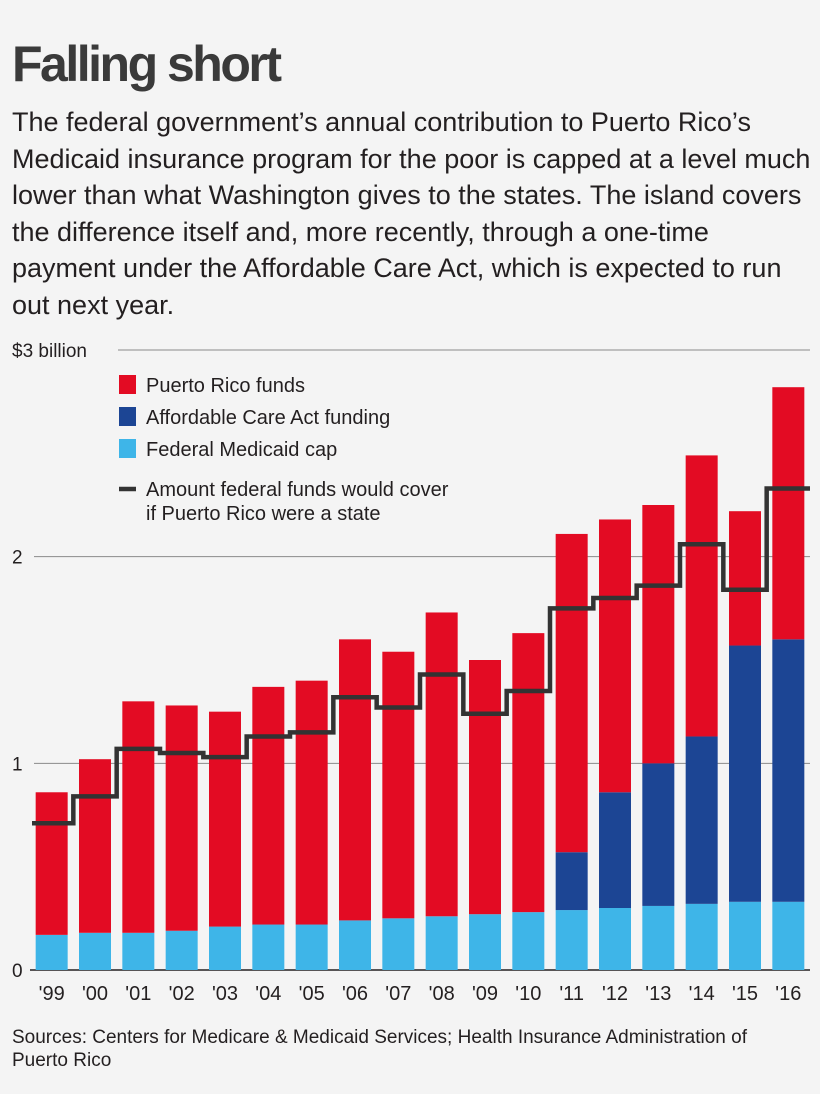 This screenshot has width=820, height=1094. Describe the element at coordinates (263, 514) in the screenshot. I see `legend-label-line-2: if Puerto Rico were a state` at that location.